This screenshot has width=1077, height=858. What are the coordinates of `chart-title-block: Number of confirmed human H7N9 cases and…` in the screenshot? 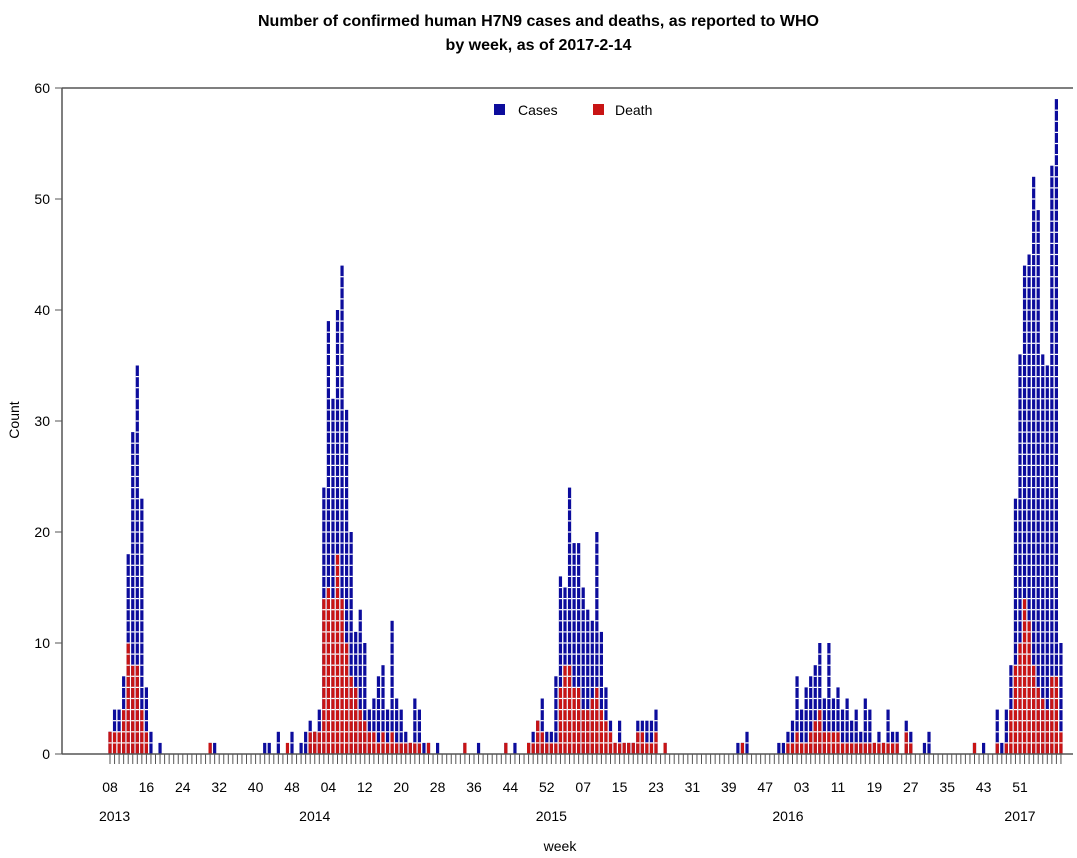 It's located at (538, 34).